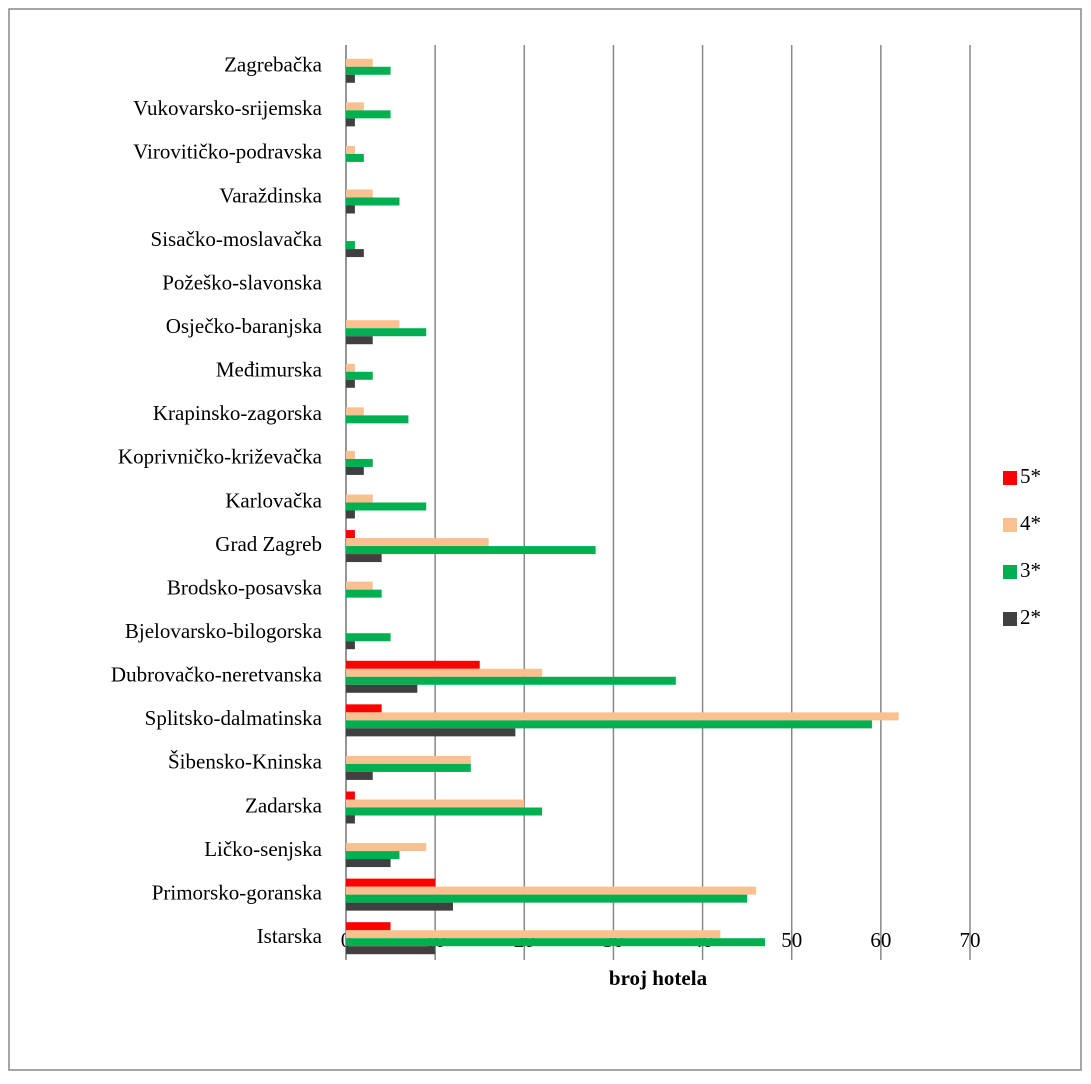 This screenshot has height=1084, width=1091. I want to click on legend-label: 2*, so click(1030, 617).